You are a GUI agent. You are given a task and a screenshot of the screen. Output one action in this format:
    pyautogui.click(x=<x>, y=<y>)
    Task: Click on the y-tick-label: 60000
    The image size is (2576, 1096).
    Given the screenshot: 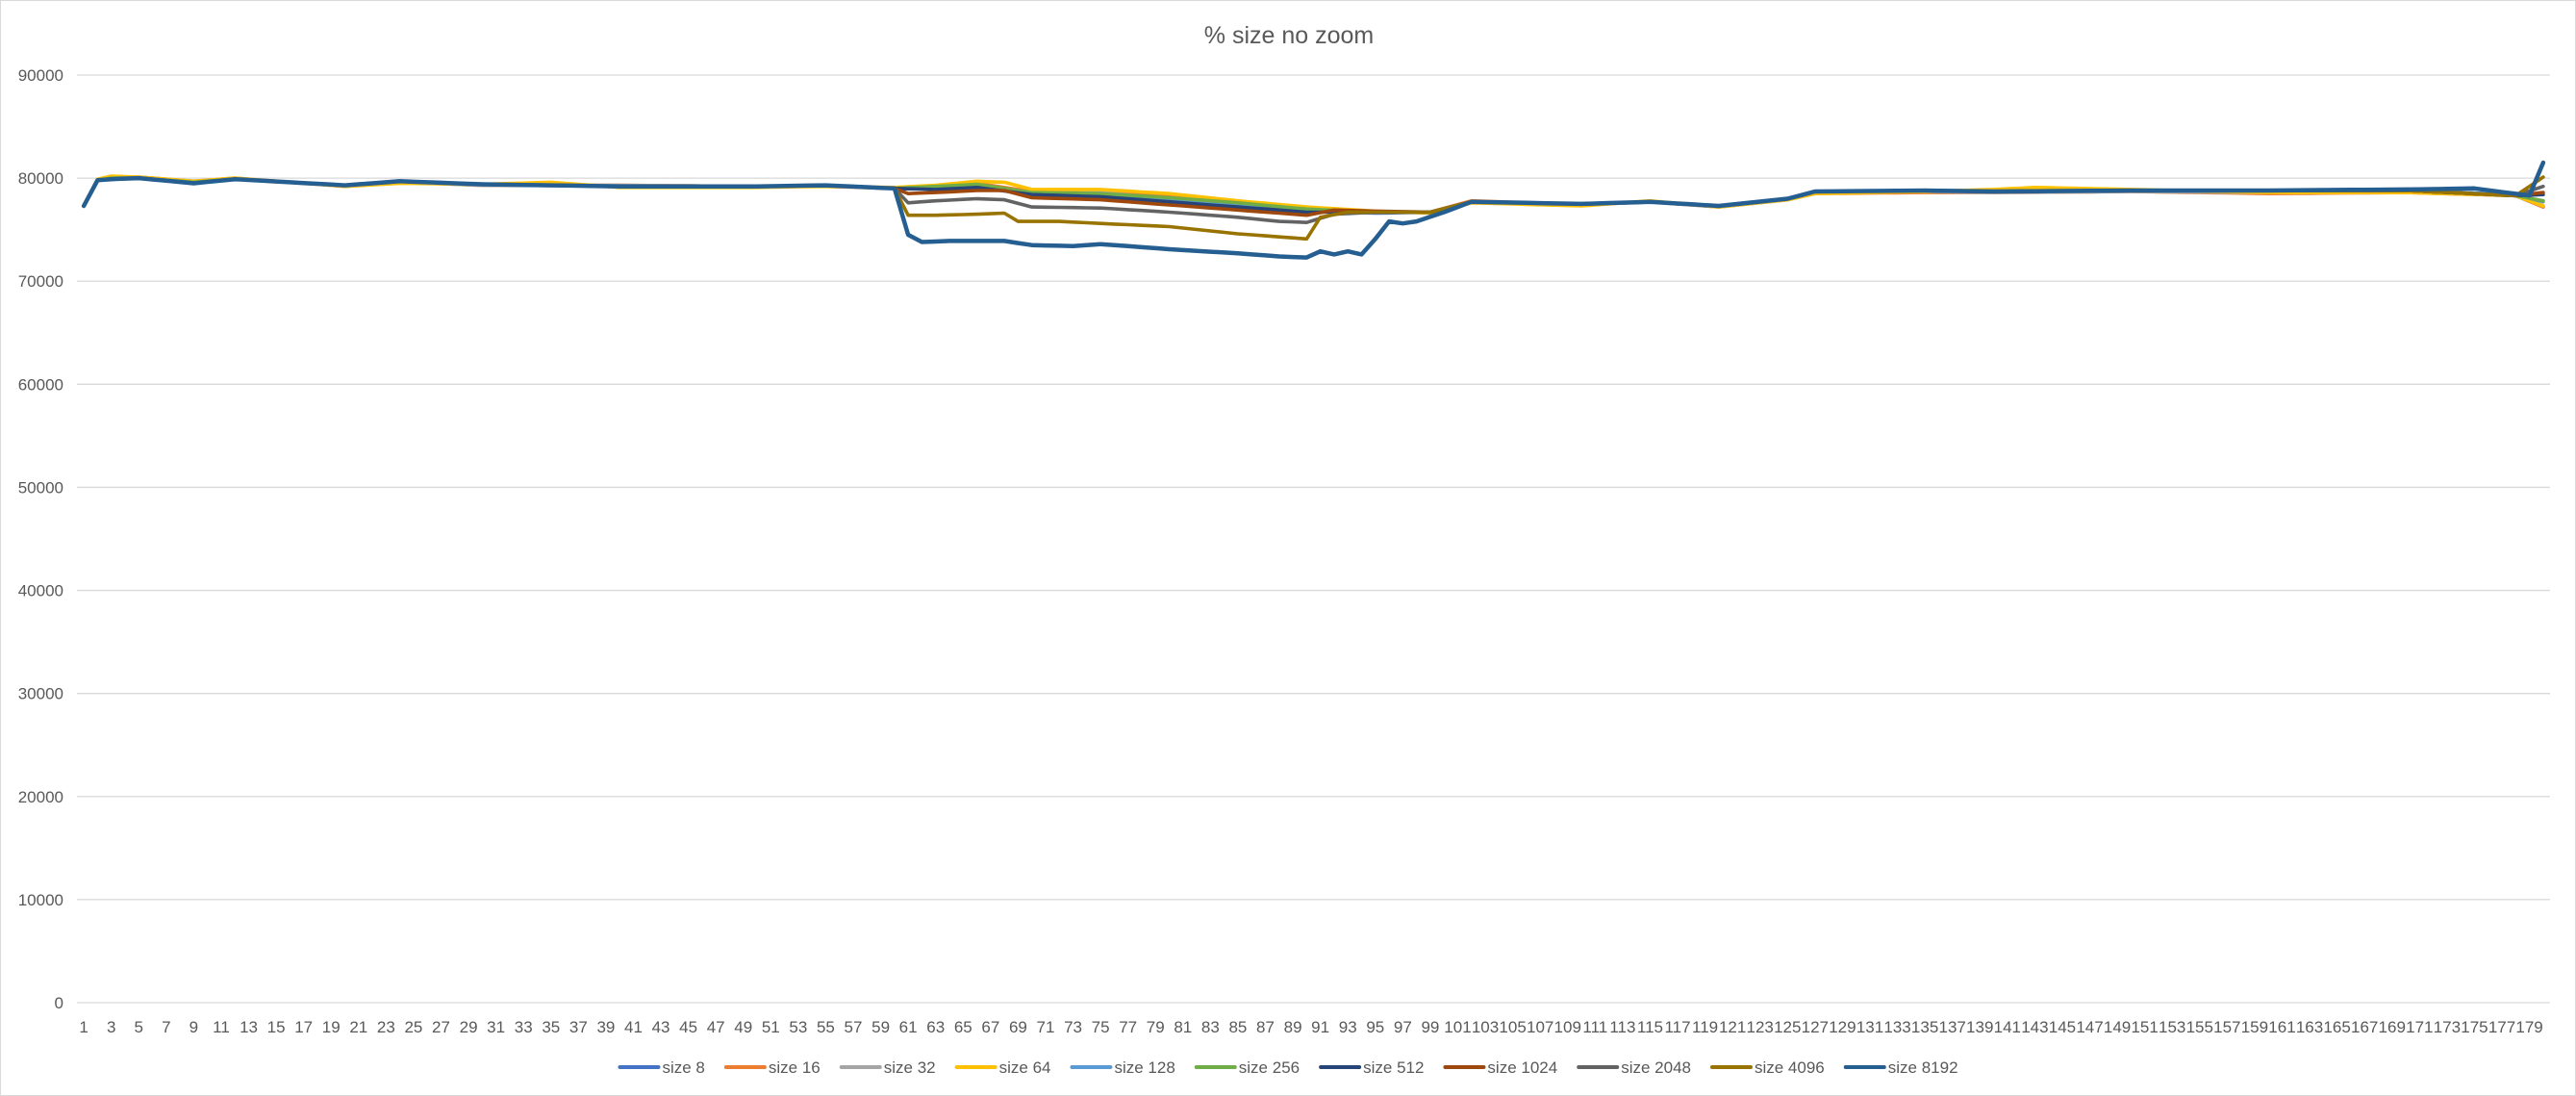 What is the action you would take?
    pyautogui.click(x=40, y=384)
    